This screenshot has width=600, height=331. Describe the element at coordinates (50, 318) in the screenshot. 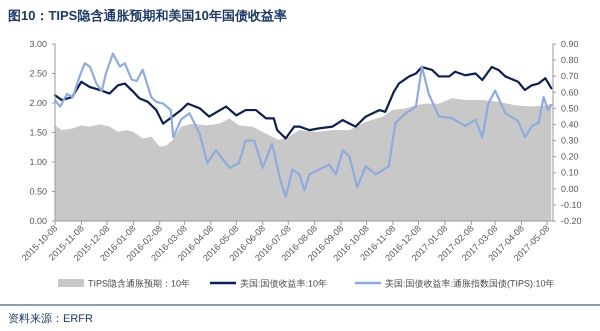

I see `text: 资料来源：ERFR` at that location.